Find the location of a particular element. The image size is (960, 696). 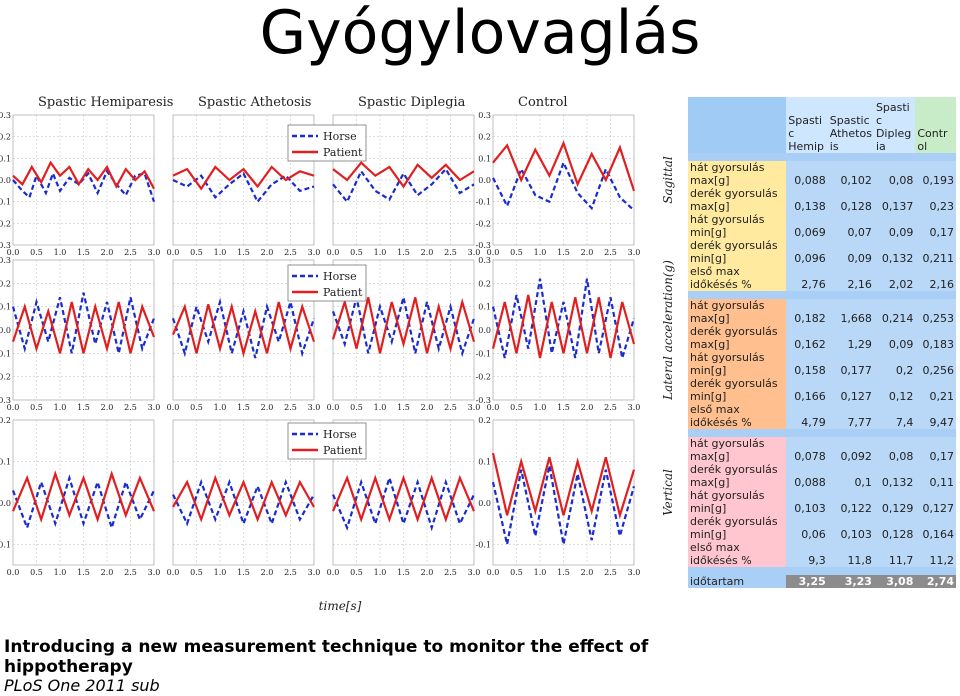

table-cell: 0,214 is located at coordinates (894, 312).